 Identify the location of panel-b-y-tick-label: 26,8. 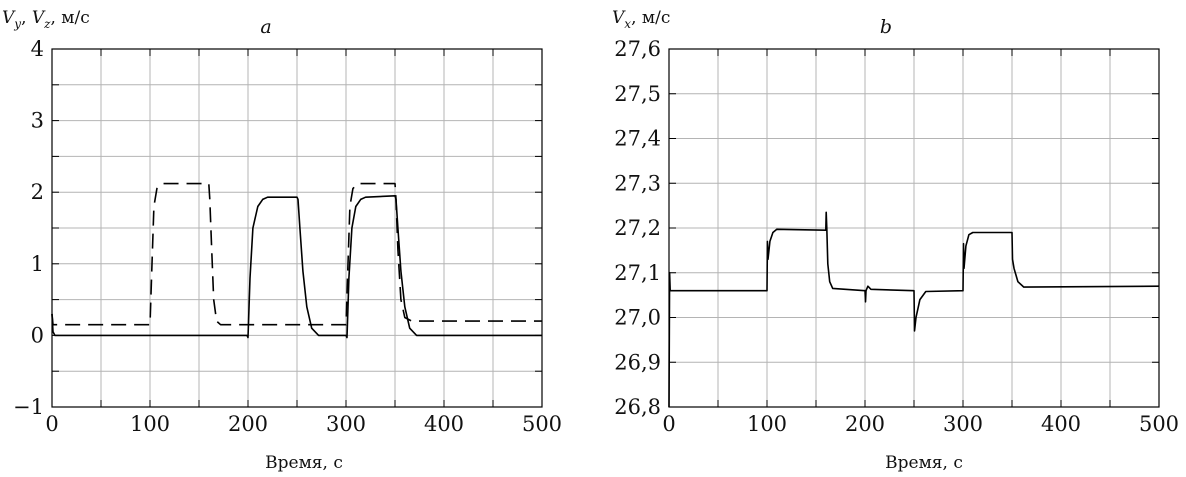
(637, 407).